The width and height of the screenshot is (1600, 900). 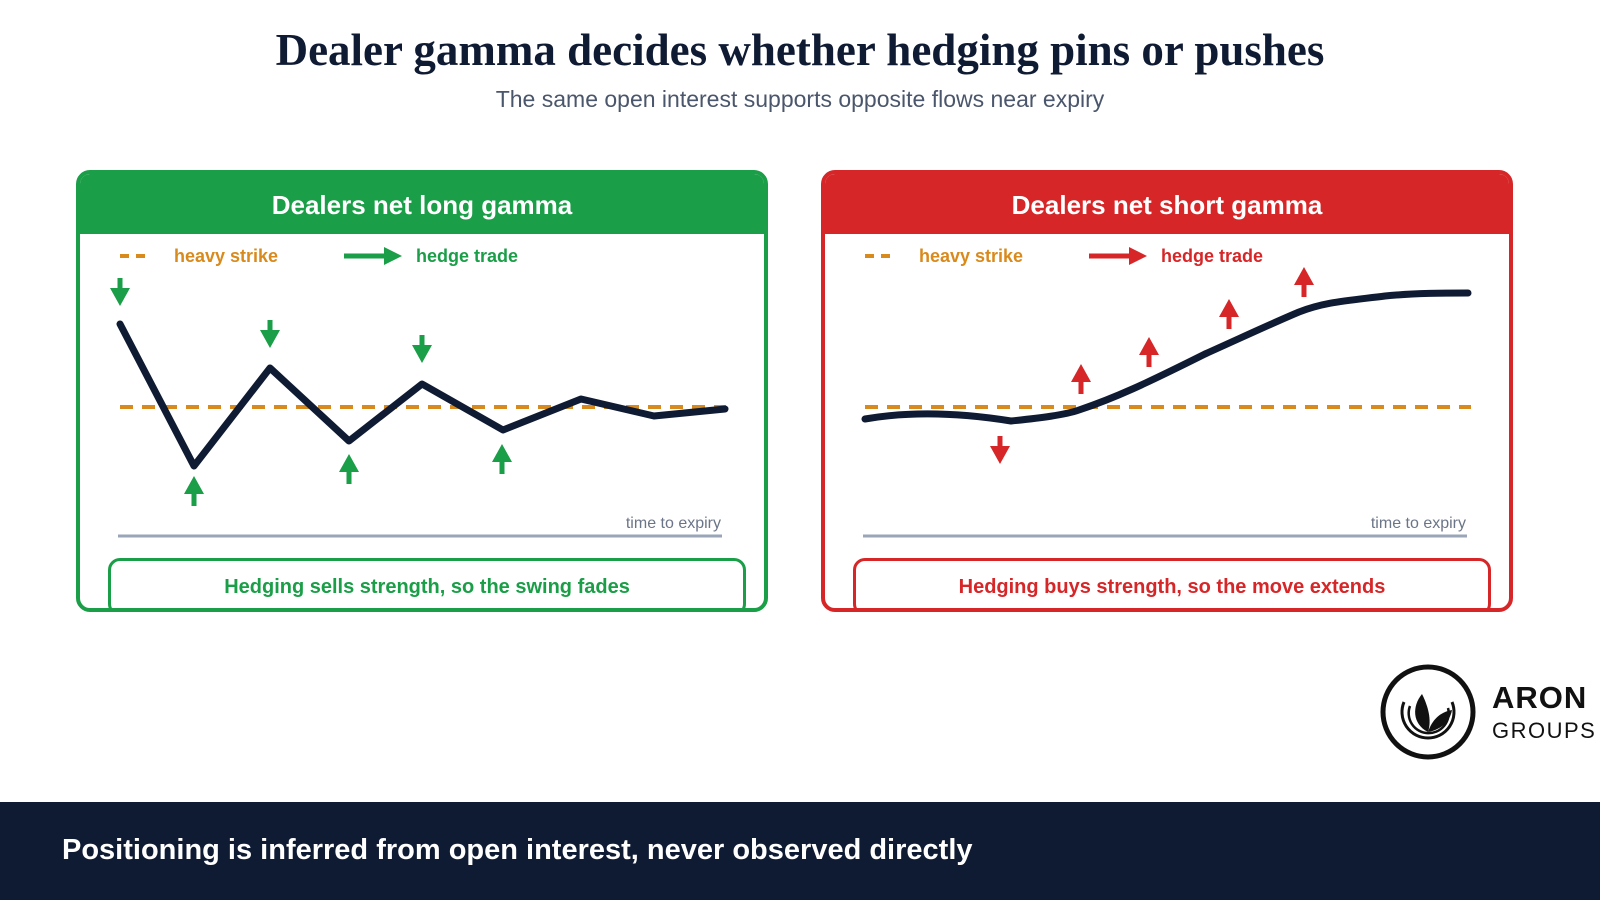 I want to click on short-gamma-plot: heavy strike hedge trade, so click(x=1166, y=392).